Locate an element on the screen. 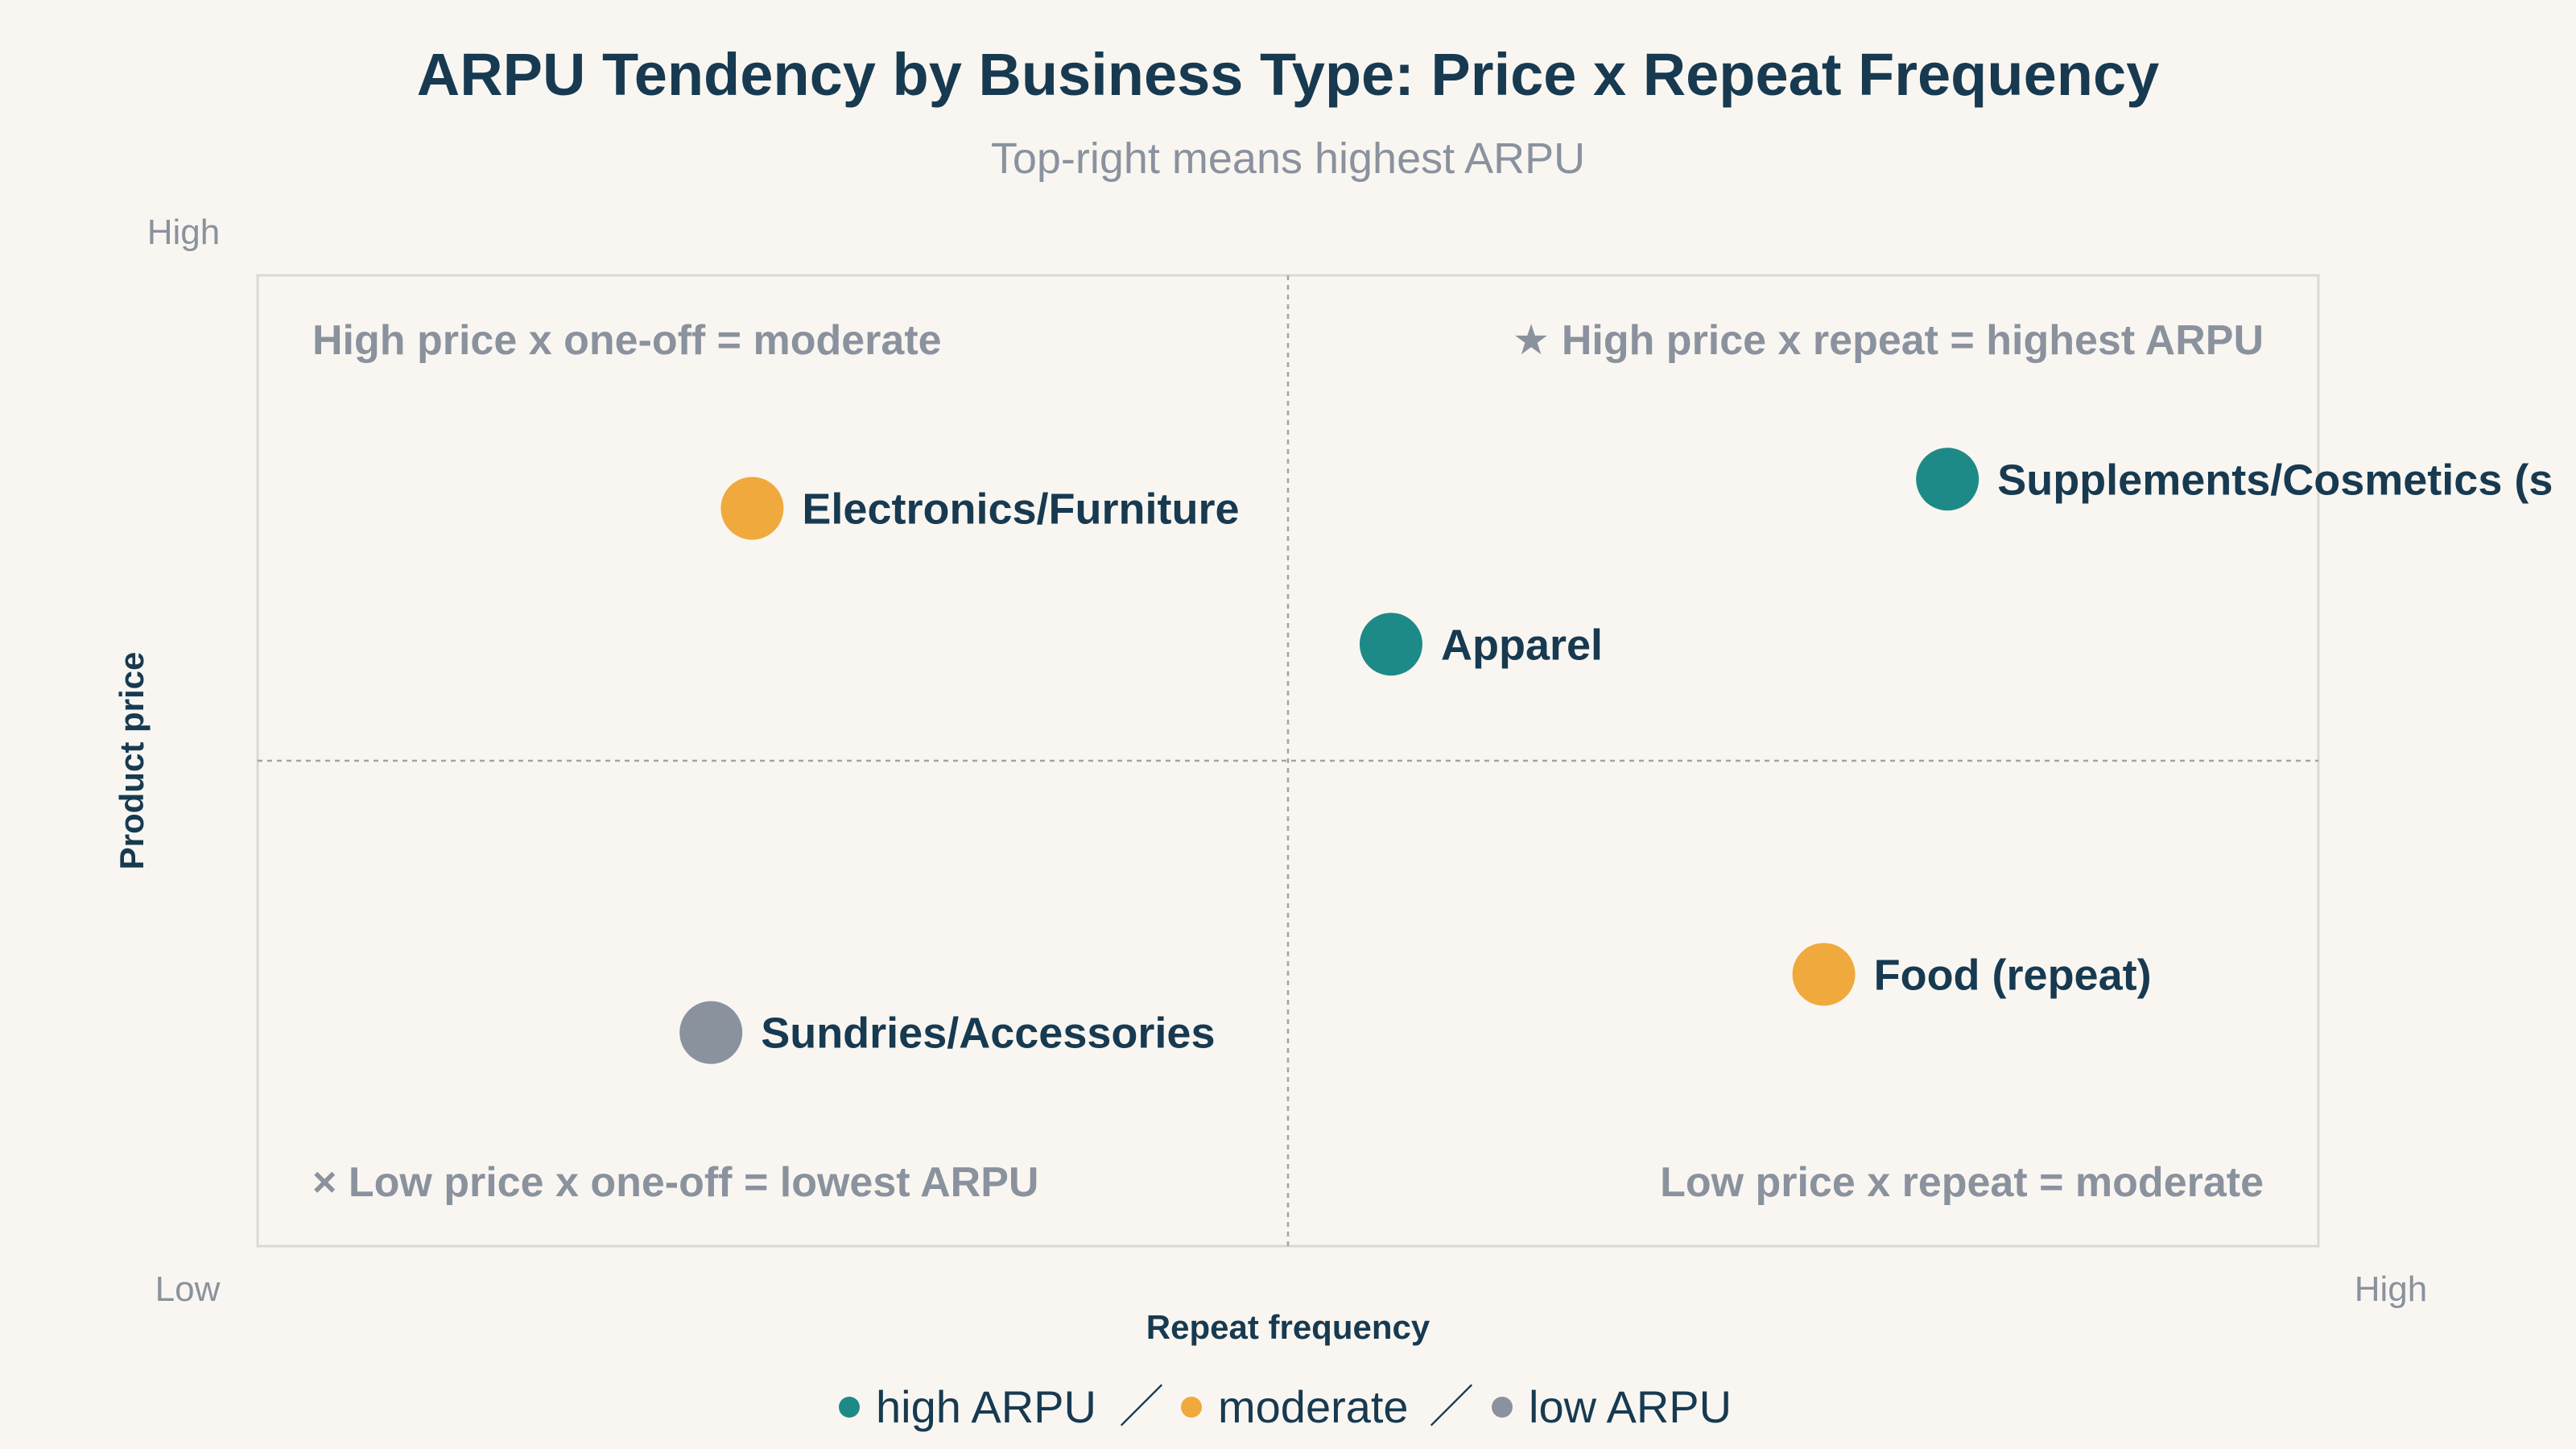 This screenshot has height=1449, width=2576. quadrant-label-bottom-left: × Low price x one-off = lowest ARPU is located at coordinates (675, 1182).